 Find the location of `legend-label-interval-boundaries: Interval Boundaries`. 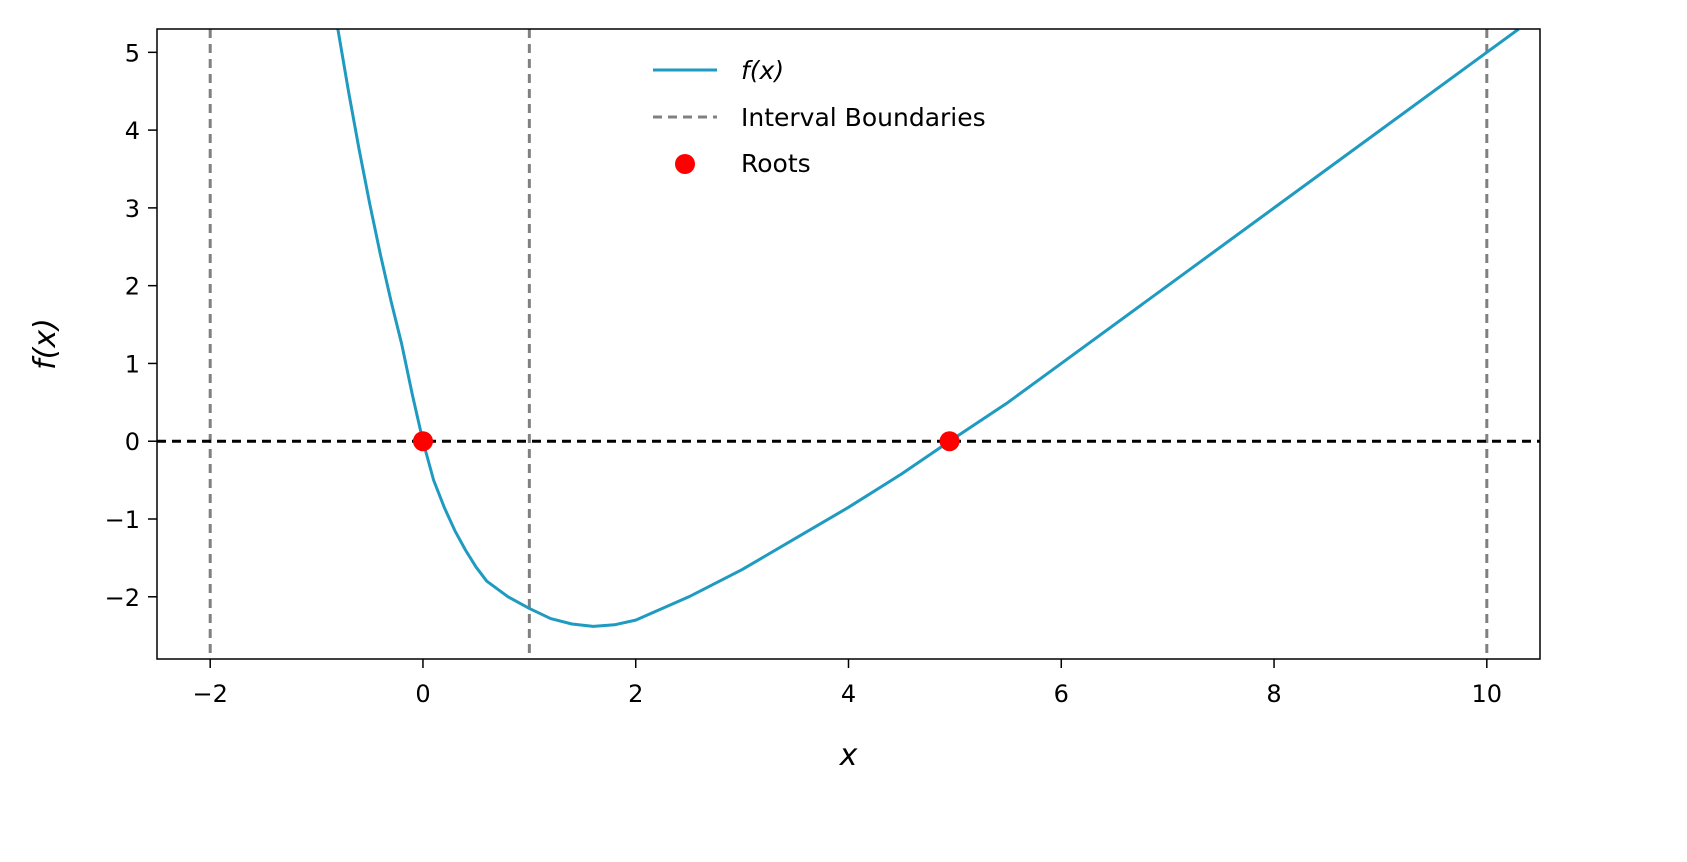

legend-label-interval-boundaries: Interval Boundaries is located at coordinates (863, 117).